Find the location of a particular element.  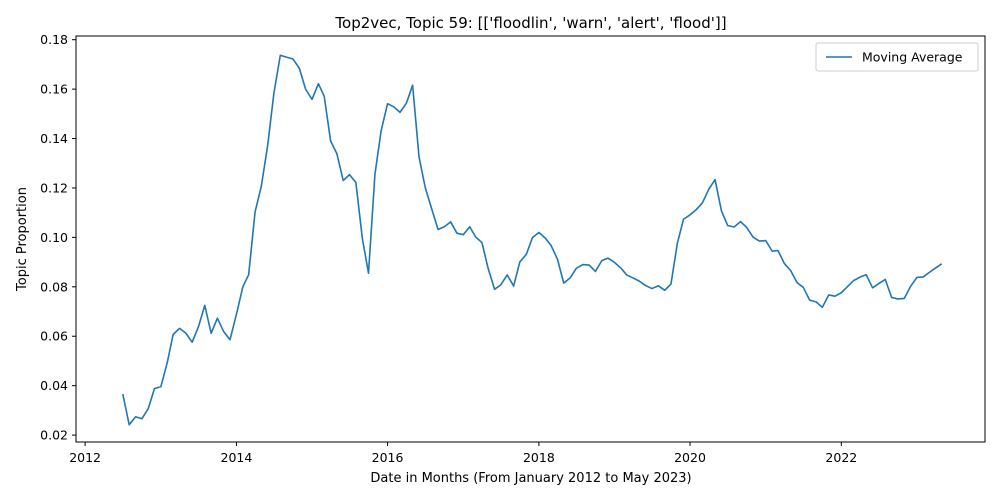

y-tick-label: 0.06 is located at coordinates (54, 336).